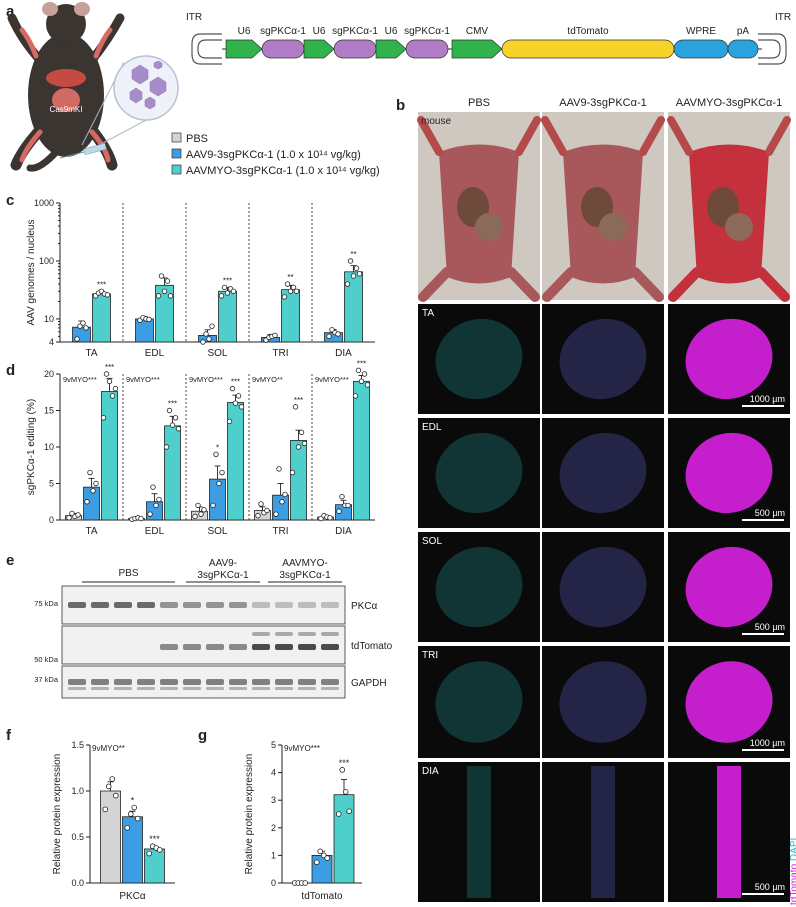  What do you see at coordinates (46, 603) in the screenshot?
I see `blot-marker-0: 75 kDa` at bounding box center [46, 603].